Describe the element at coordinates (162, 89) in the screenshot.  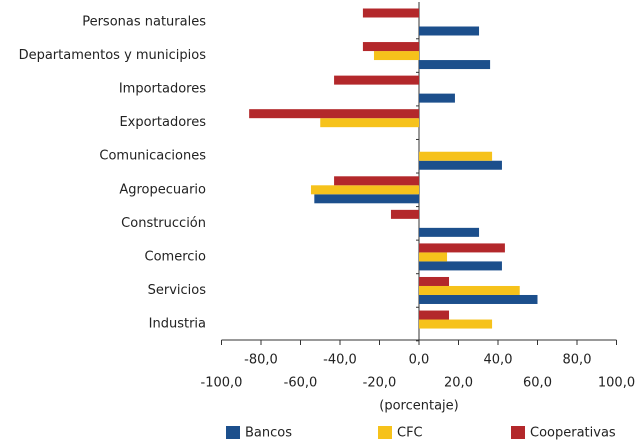
I see `category-label: Importadores` at that location.